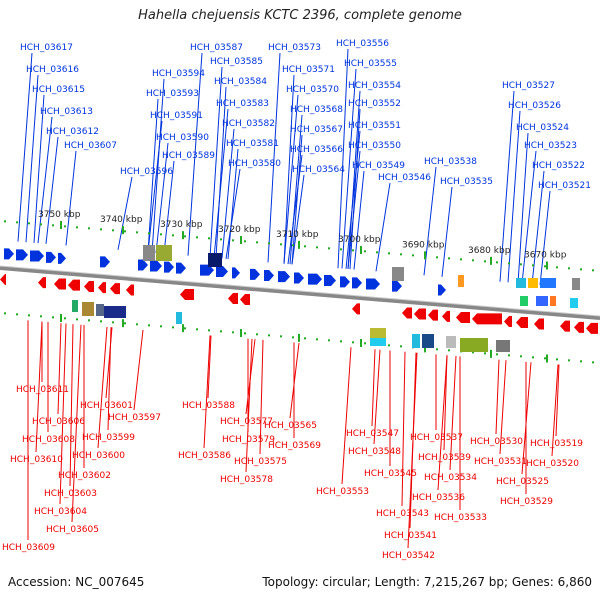  Describe the element at coordinates (500, 462) in the screenshot. I see `gene-label-bottom: HCH_03531` at that location.